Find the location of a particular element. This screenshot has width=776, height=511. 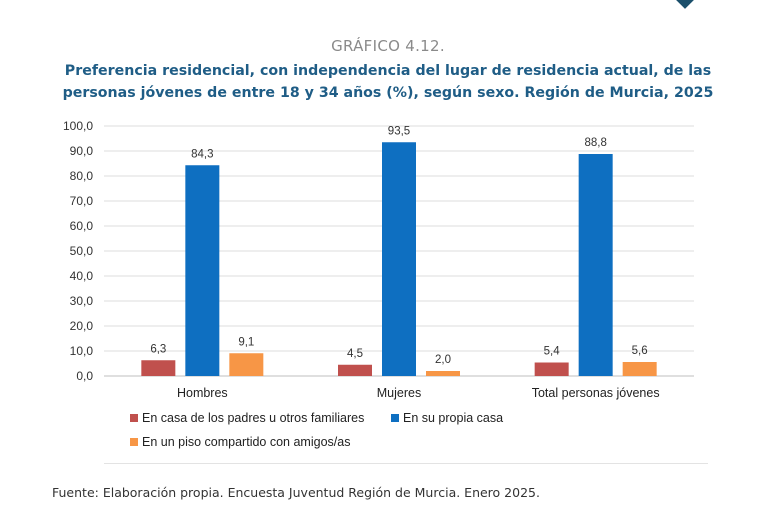

y-tick-label: 90,0 is located at coordinates (82, 151).